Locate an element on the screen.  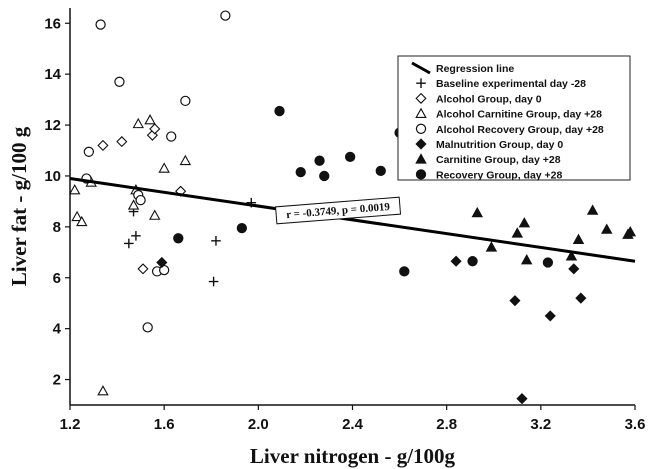
legend-label: Alcohol Carnitine Group, day +28 is located at coordinates (519, 115).